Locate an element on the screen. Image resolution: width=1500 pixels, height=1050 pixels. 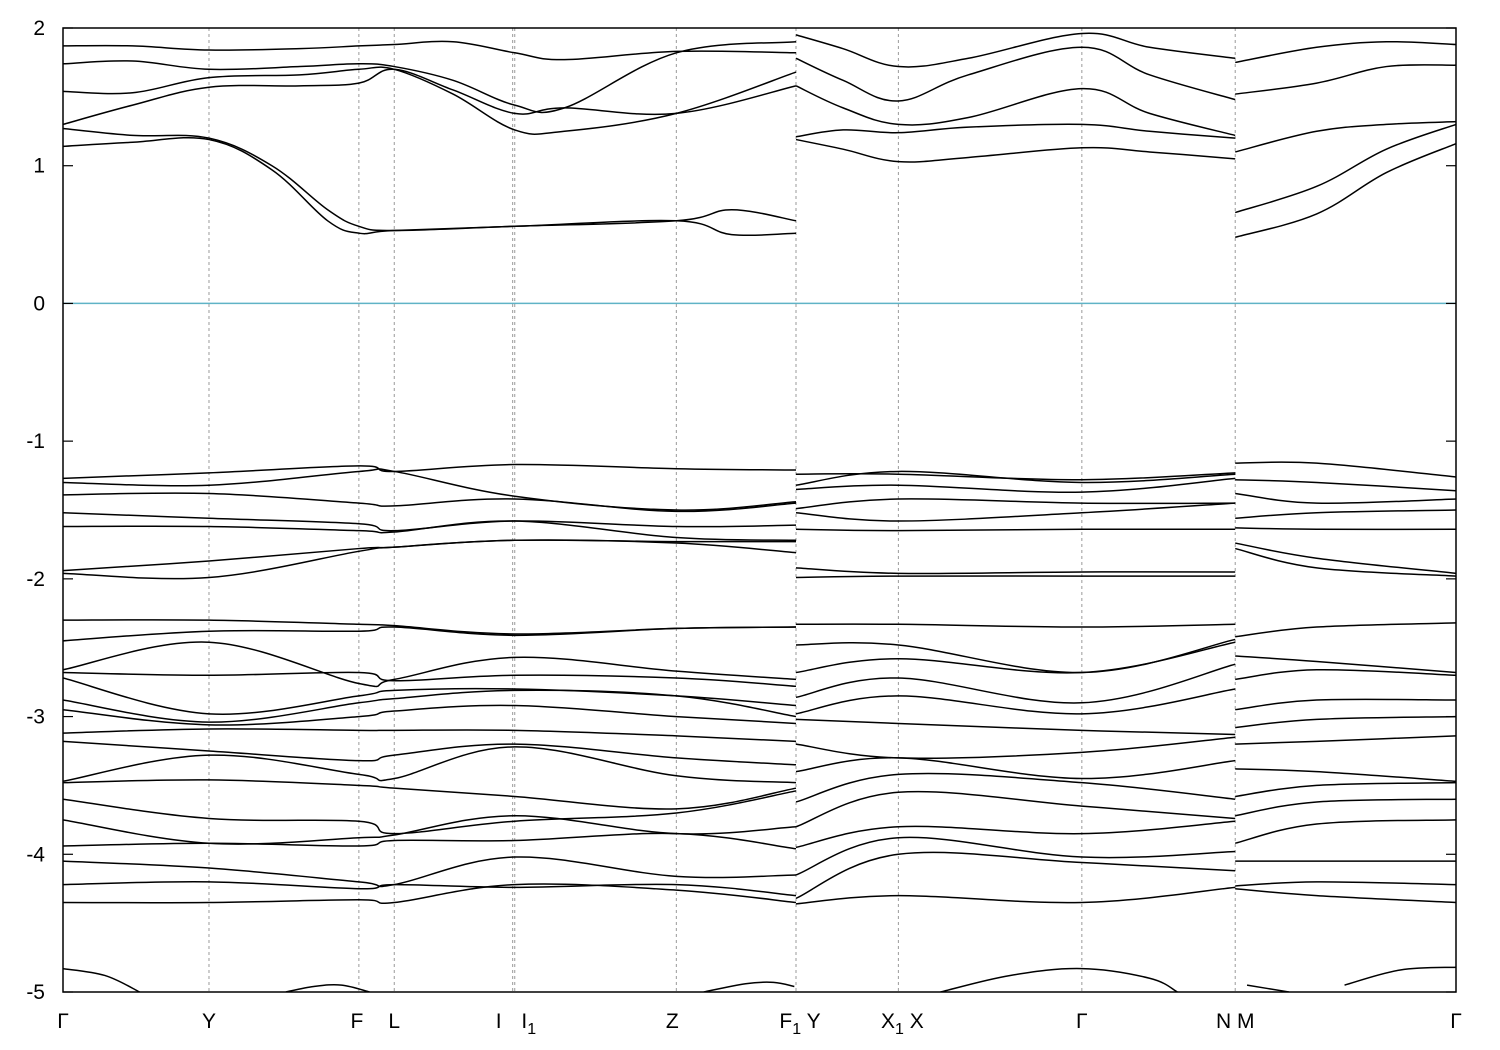
y-tick-label: -5 is located at coordinates (35, 992).